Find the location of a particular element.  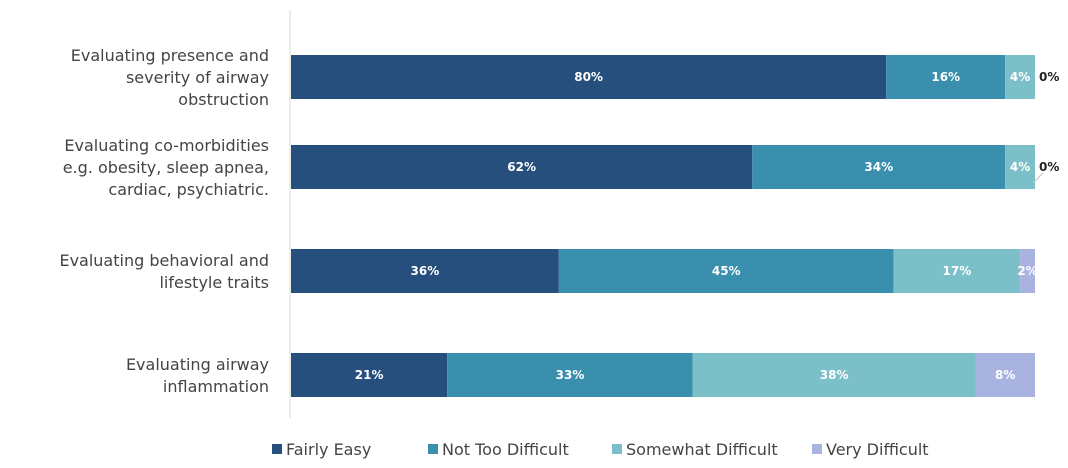

data-label: 62% is located at coordinates (521, 167).